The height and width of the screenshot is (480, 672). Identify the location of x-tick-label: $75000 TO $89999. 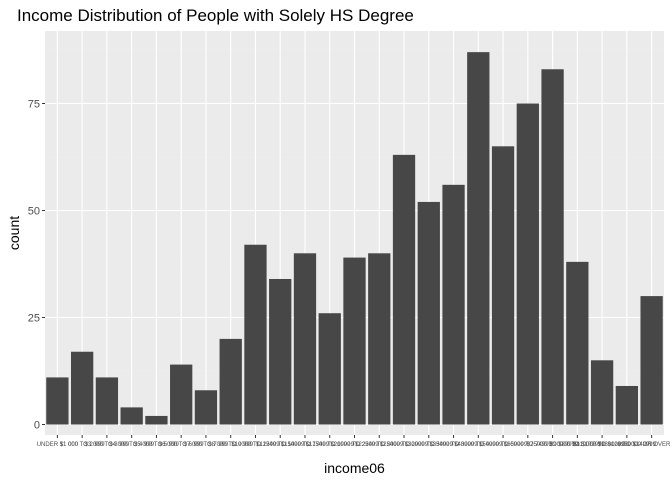
(553, 445).